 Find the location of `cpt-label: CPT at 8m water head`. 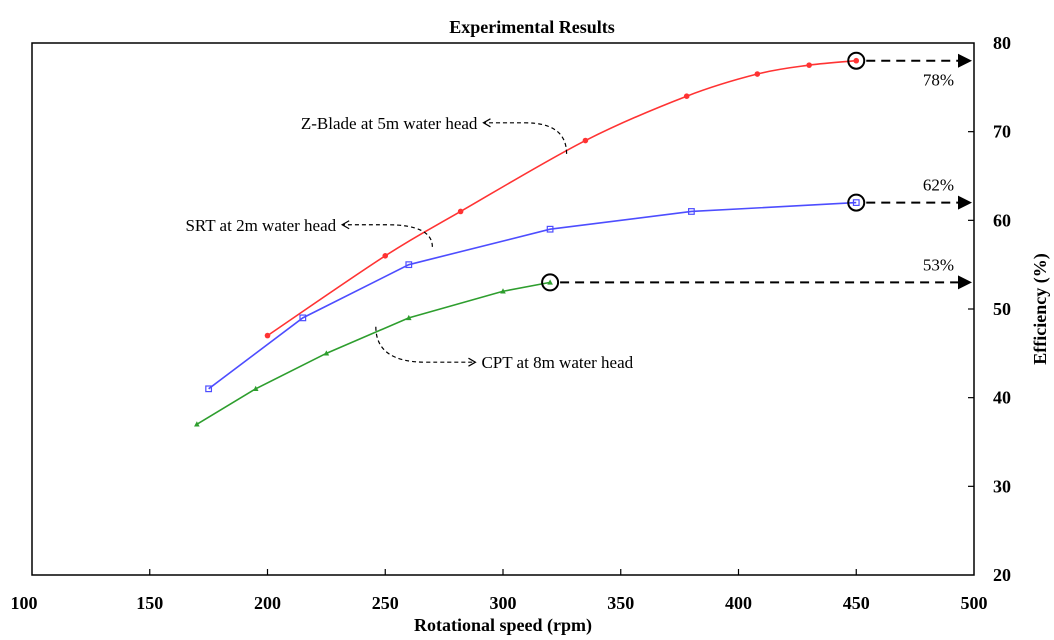

cpt-label: CPT at 8m water head is located at coordinates (557, 362).